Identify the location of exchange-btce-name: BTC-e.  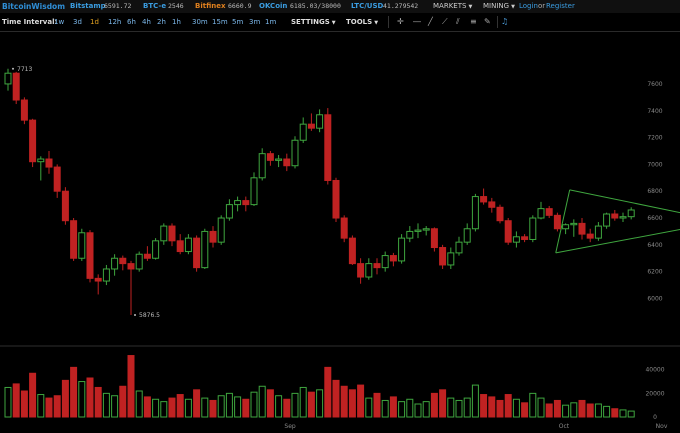
(155, 6).